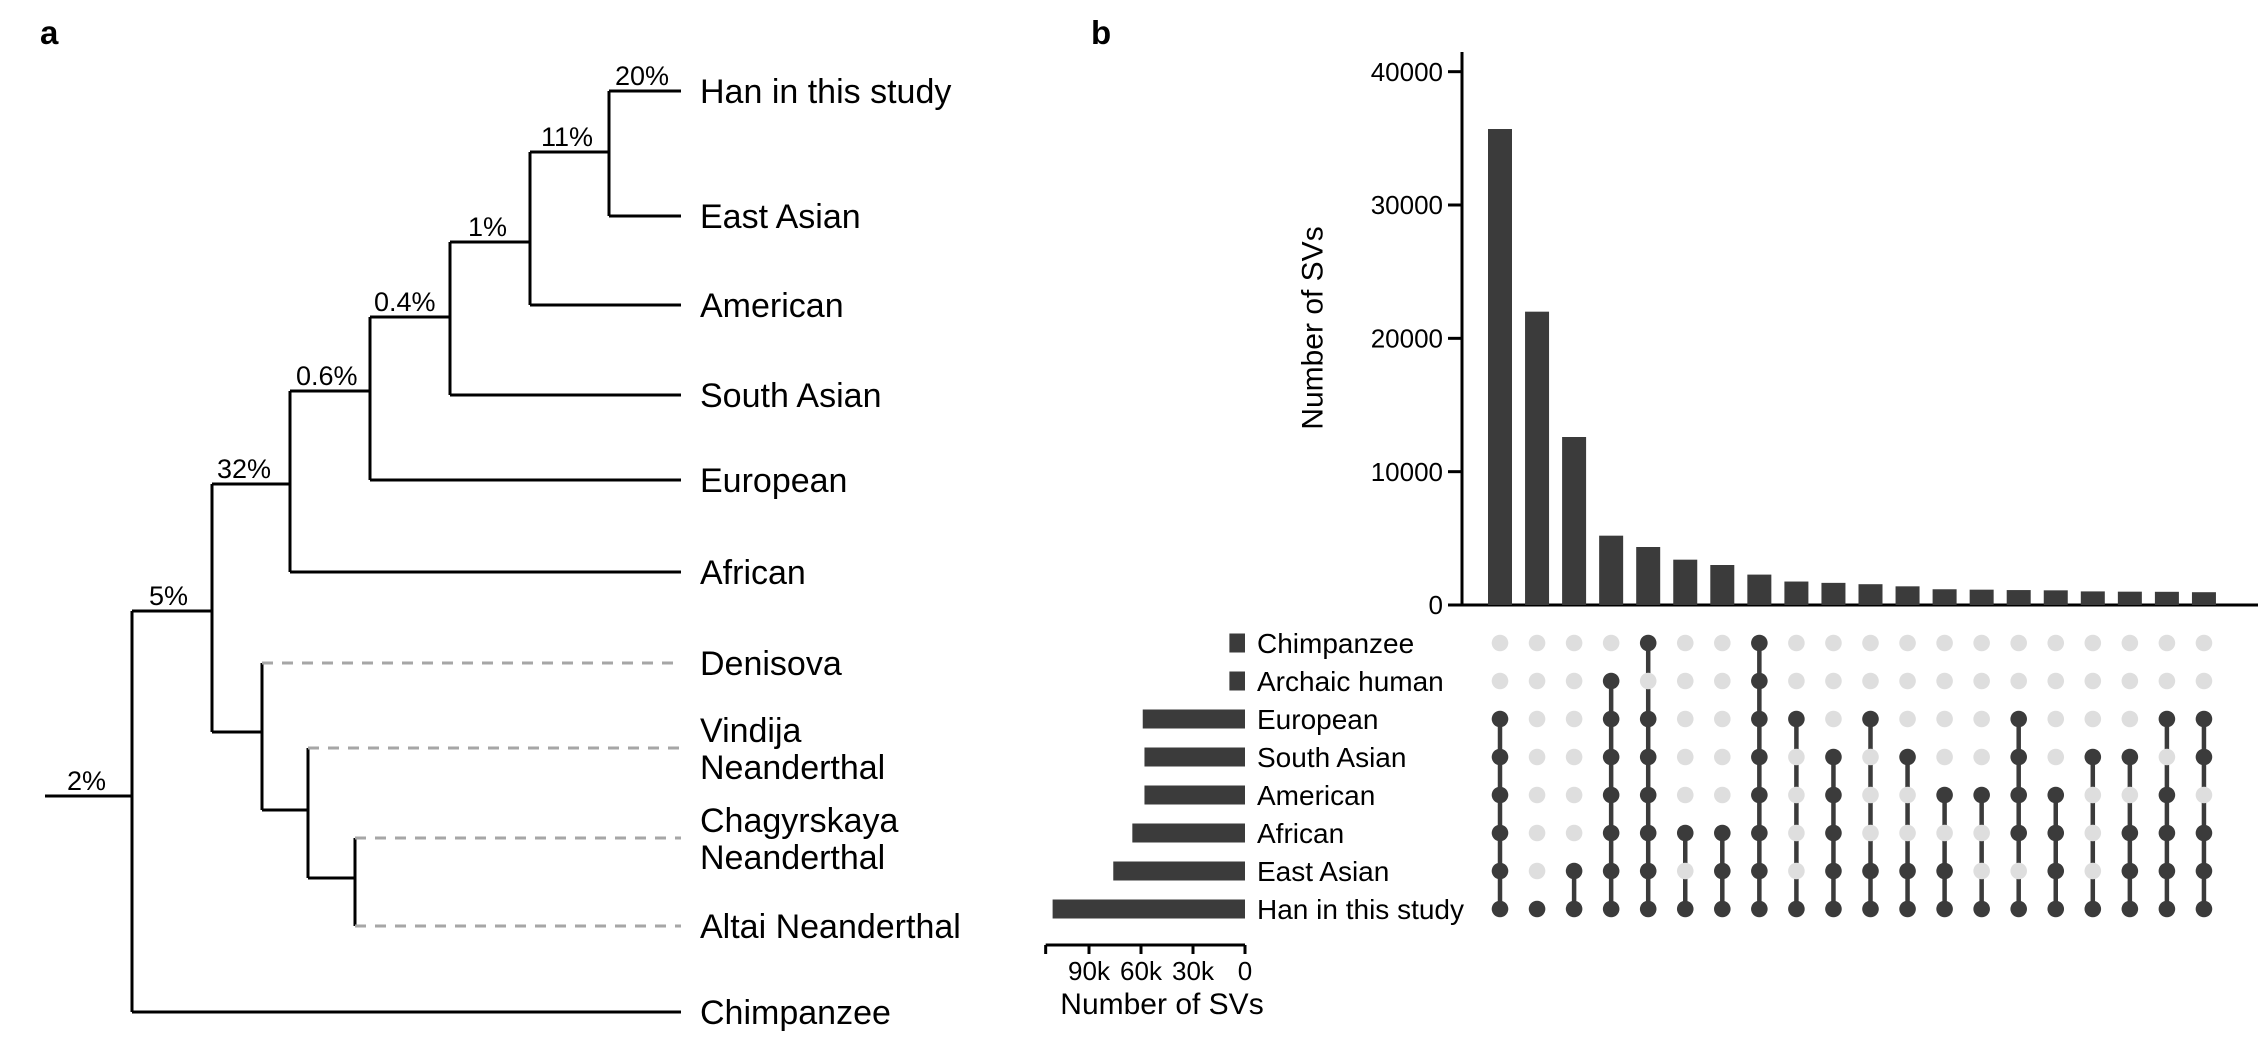 The width and height of the screenshot is (2267, 1049). Describe the element at coordinates (1407, 72) in the screenshot. I see `upset-y-tick-label: 40000` at that location.